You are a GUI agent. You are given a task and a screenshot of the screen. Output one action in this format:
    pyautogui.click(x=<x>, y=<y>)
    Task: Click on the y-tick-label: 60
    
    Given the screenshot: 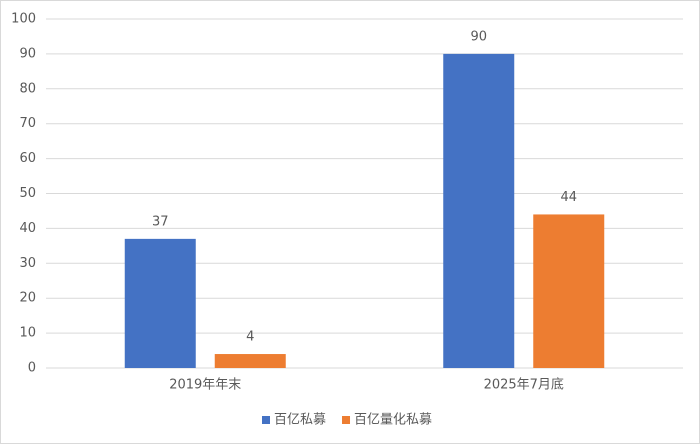 What is the action you would take?
    pyautogui.click(x=27, y=158)
    